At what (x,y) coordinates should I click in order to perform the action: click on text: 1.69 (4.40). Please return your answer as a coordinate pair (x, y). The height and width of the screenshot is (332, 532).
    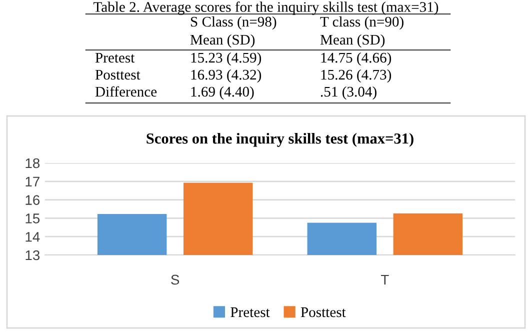
    Looking at the image, I should click on (222, 93).